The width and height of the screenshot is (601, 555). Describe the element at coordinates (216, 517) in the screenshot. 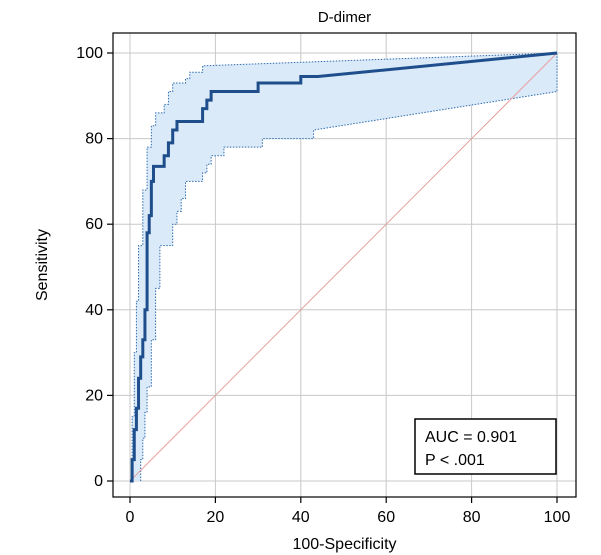

I see `x-tick-label-20: 20` at that location.